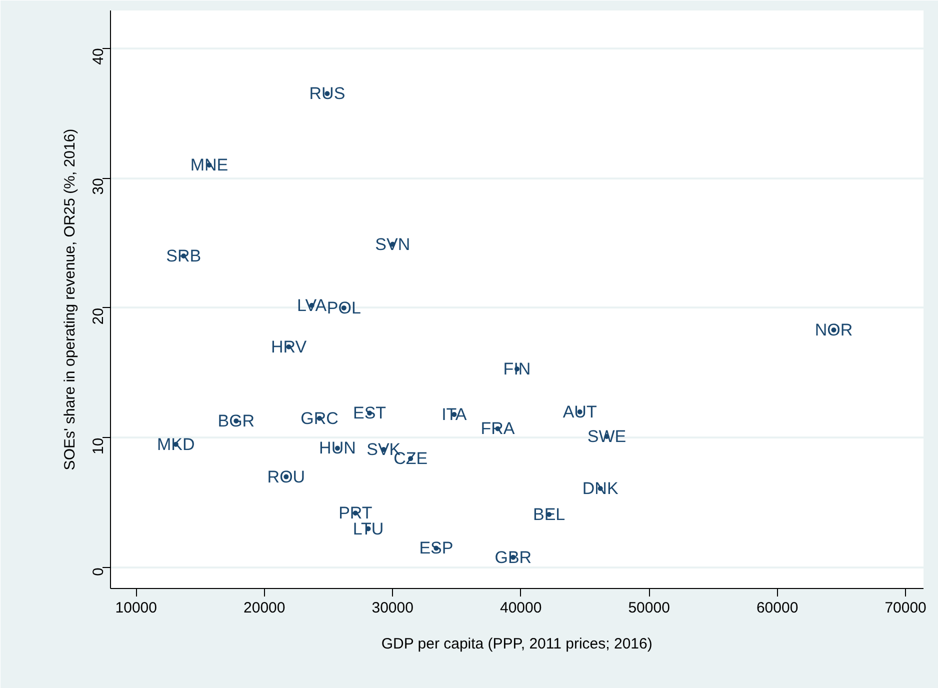 The image size is (938, 688). What do you see at coordinates (286, 476) in the screenshot?
I see `data-label: ROU` at bounding box center [286, 476].